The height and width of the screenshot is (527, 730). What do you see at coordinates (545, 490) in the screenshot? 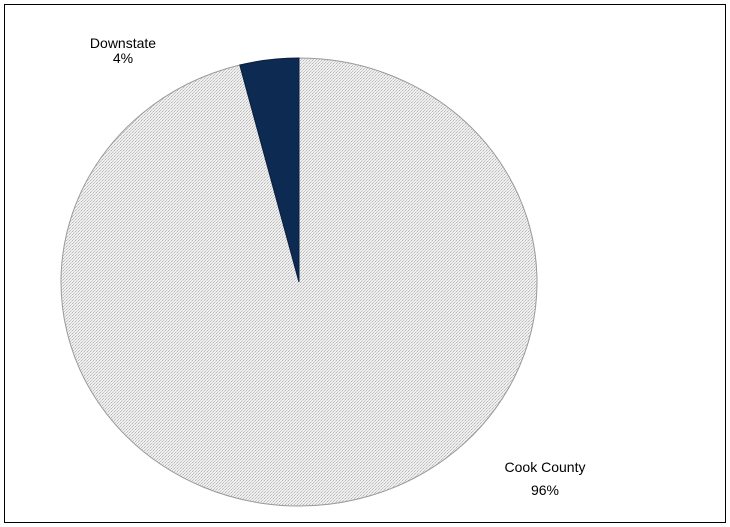
I see `slice-percent-cook-county: 96%` at bounding box center [545, 490].